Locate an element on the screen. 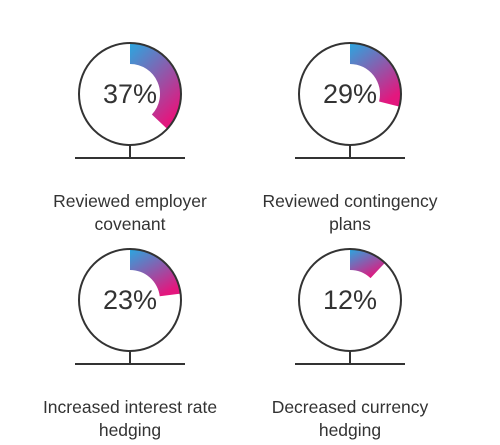 This screenshot has height=445, width=500. gauge-value-label: 29% is located at coordinates (350, 94).